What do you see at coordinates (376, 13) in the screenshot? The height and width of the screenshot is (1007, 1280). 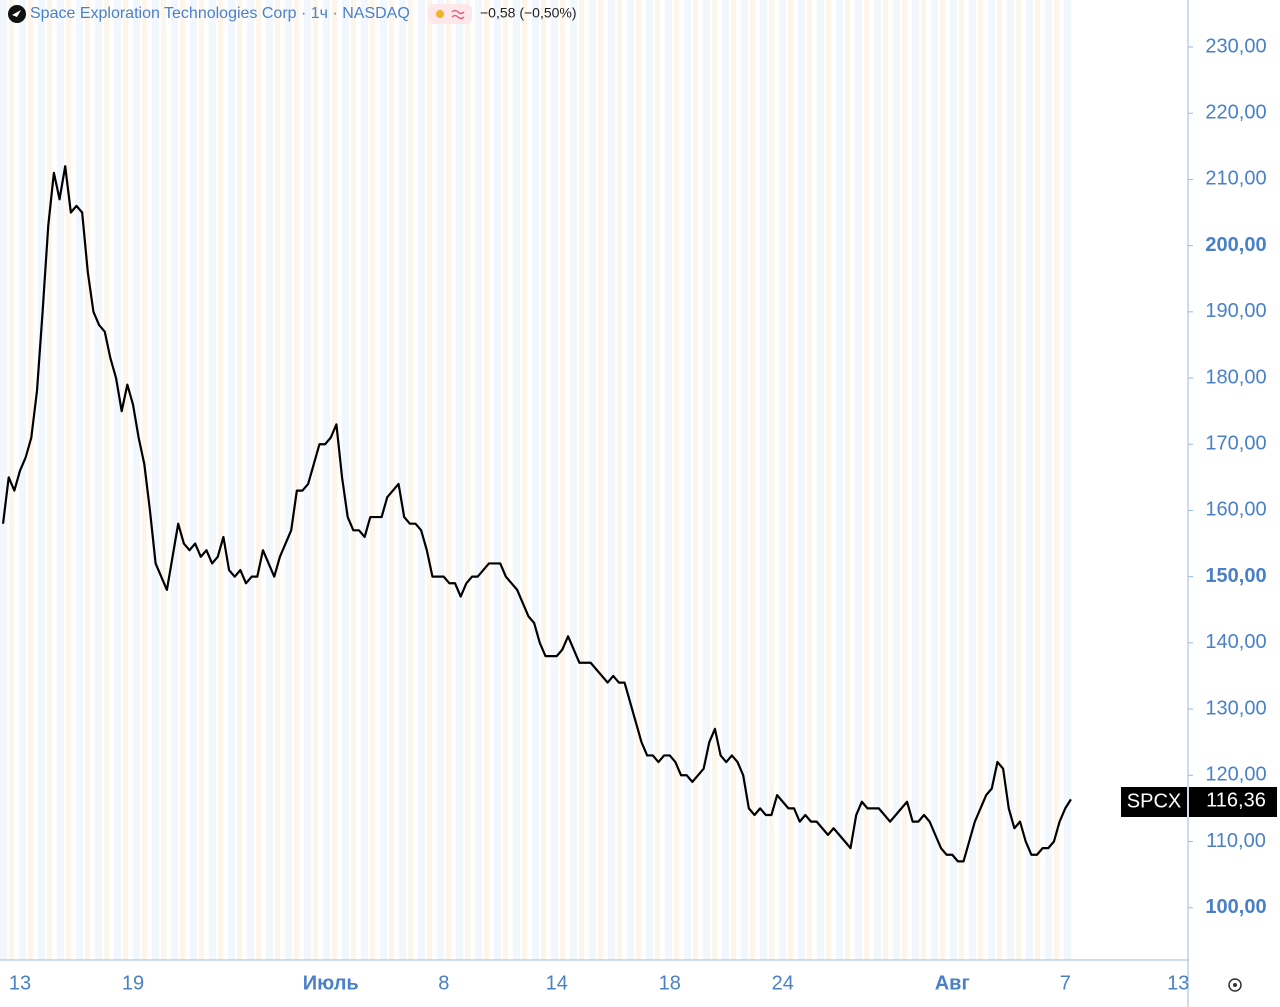 I see `exchange: NASDAQ` at bounding box center [376, 13].